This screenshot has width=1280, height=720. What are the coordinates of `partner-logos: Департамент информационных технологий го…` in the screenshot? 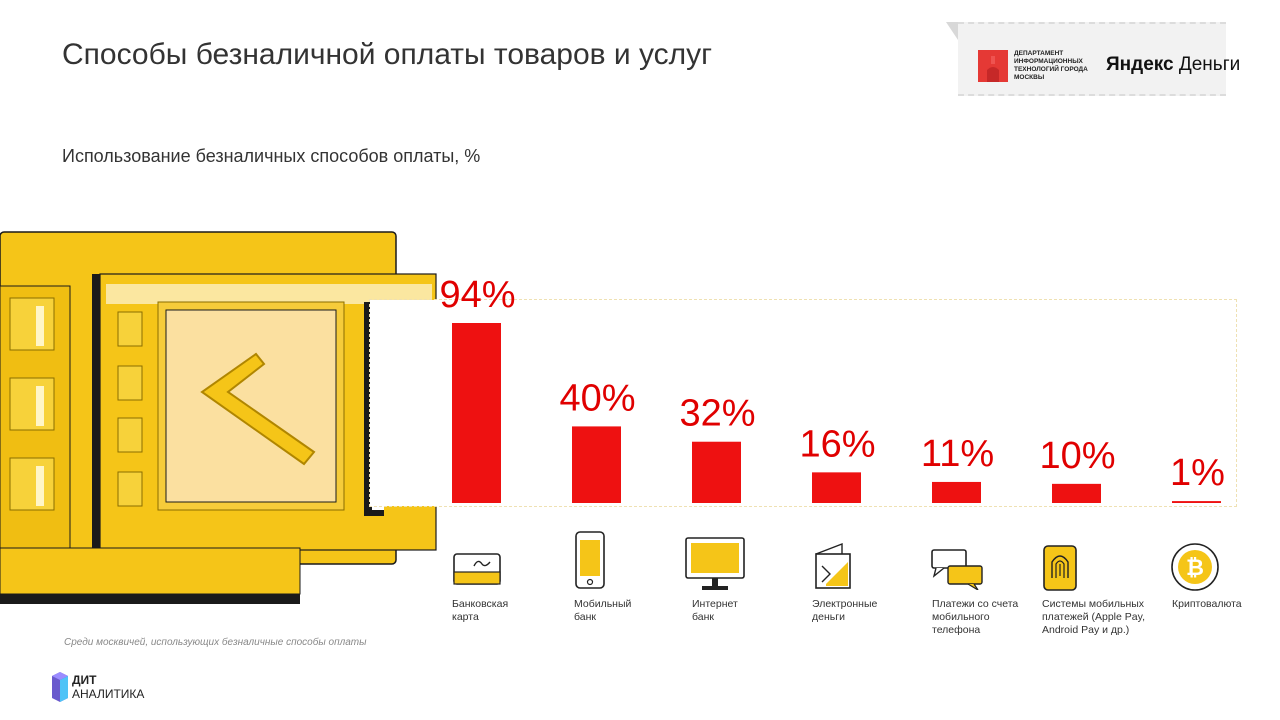 It's located at (1093, 59).